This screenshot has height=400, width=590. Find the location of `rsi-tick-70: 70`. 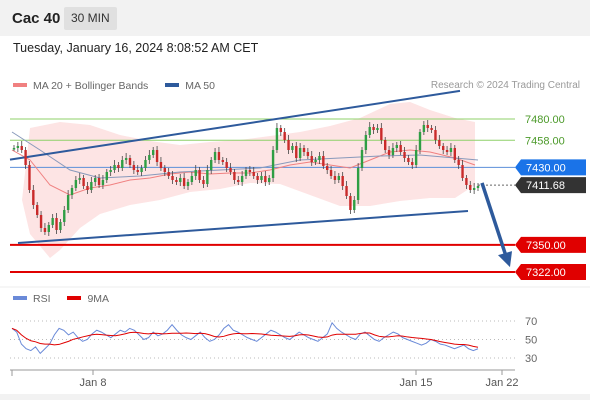

rsi-tick-70: 70 is located at coordinates (531, 322).